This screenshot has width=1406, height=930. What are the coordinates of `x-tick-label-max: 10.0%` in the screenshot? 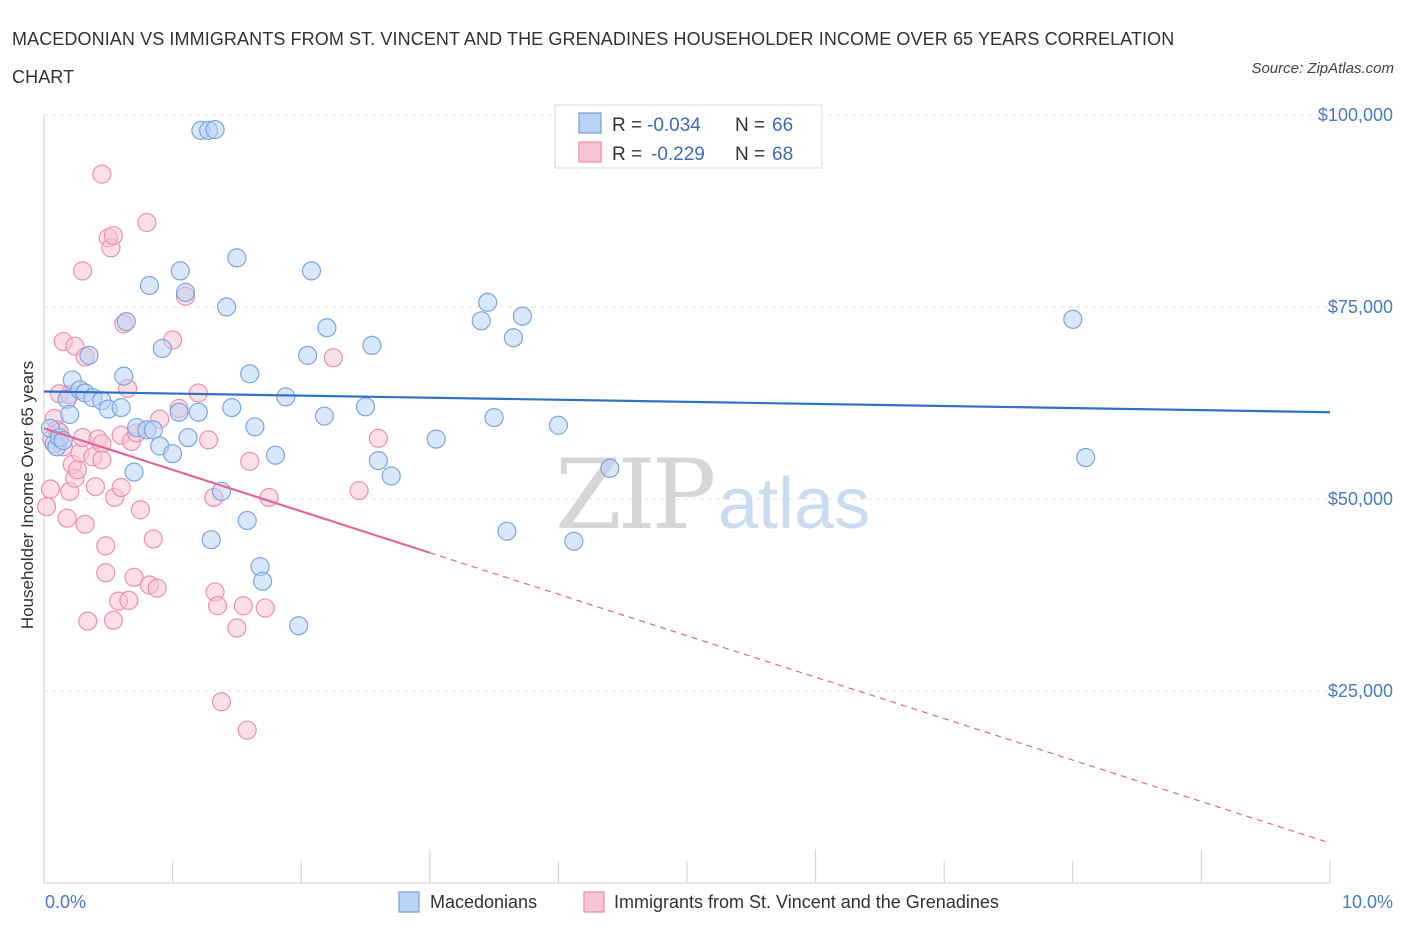 It's located at (1367, 902).